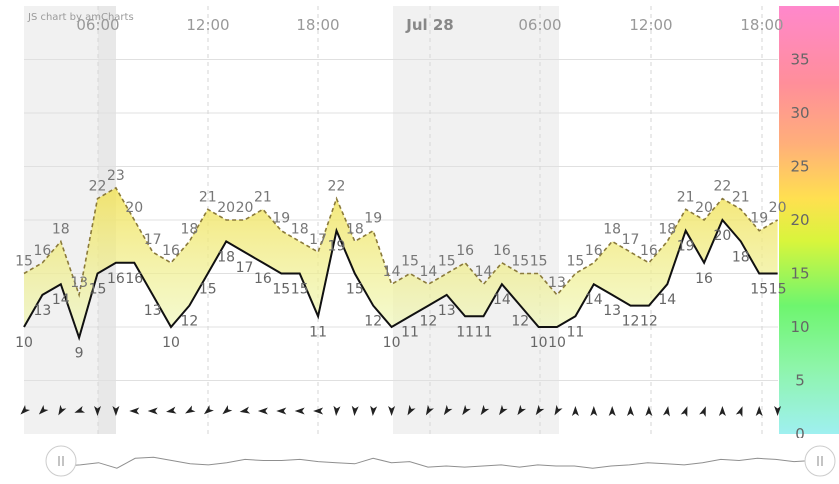  Describe the element at coordinates (97, 25) in the screenshot. I see `x-tick-label: 06:00` at that location.